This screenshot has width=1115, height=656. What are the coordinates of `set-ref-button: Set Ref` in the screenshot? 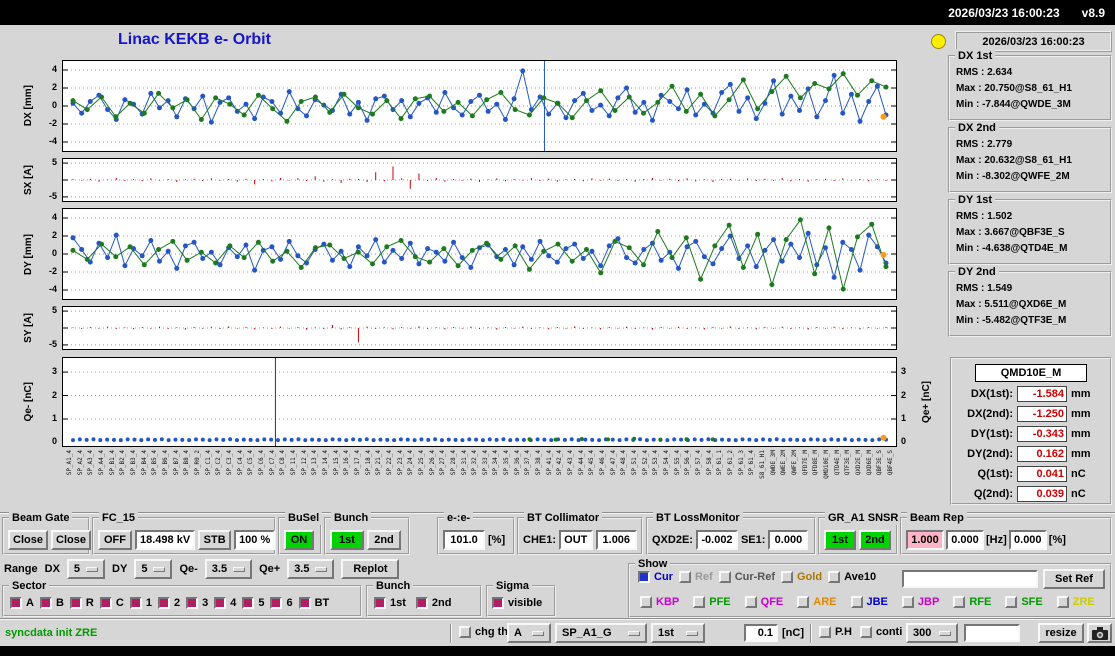 It's located at (1074, 579).